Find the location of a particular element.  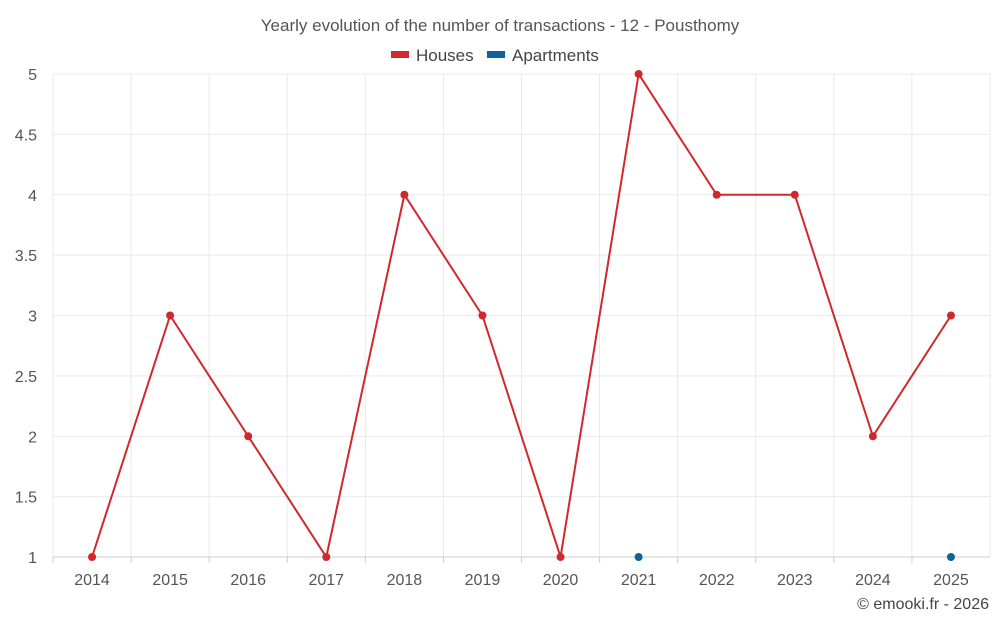

series-apartments is located at coordinates (794, 557).